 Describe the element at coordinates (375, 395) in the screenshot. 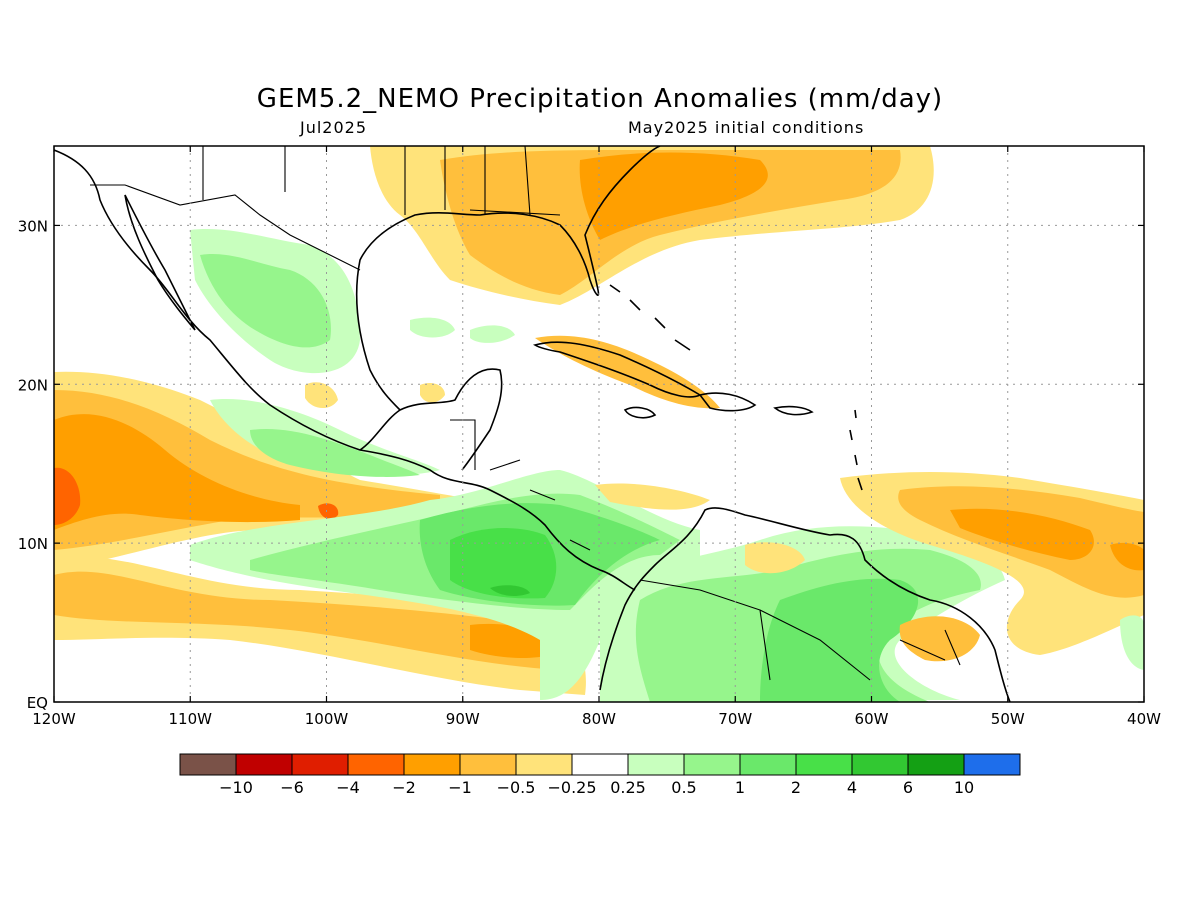

I see `dry-anomaly-yucatan` at that location.